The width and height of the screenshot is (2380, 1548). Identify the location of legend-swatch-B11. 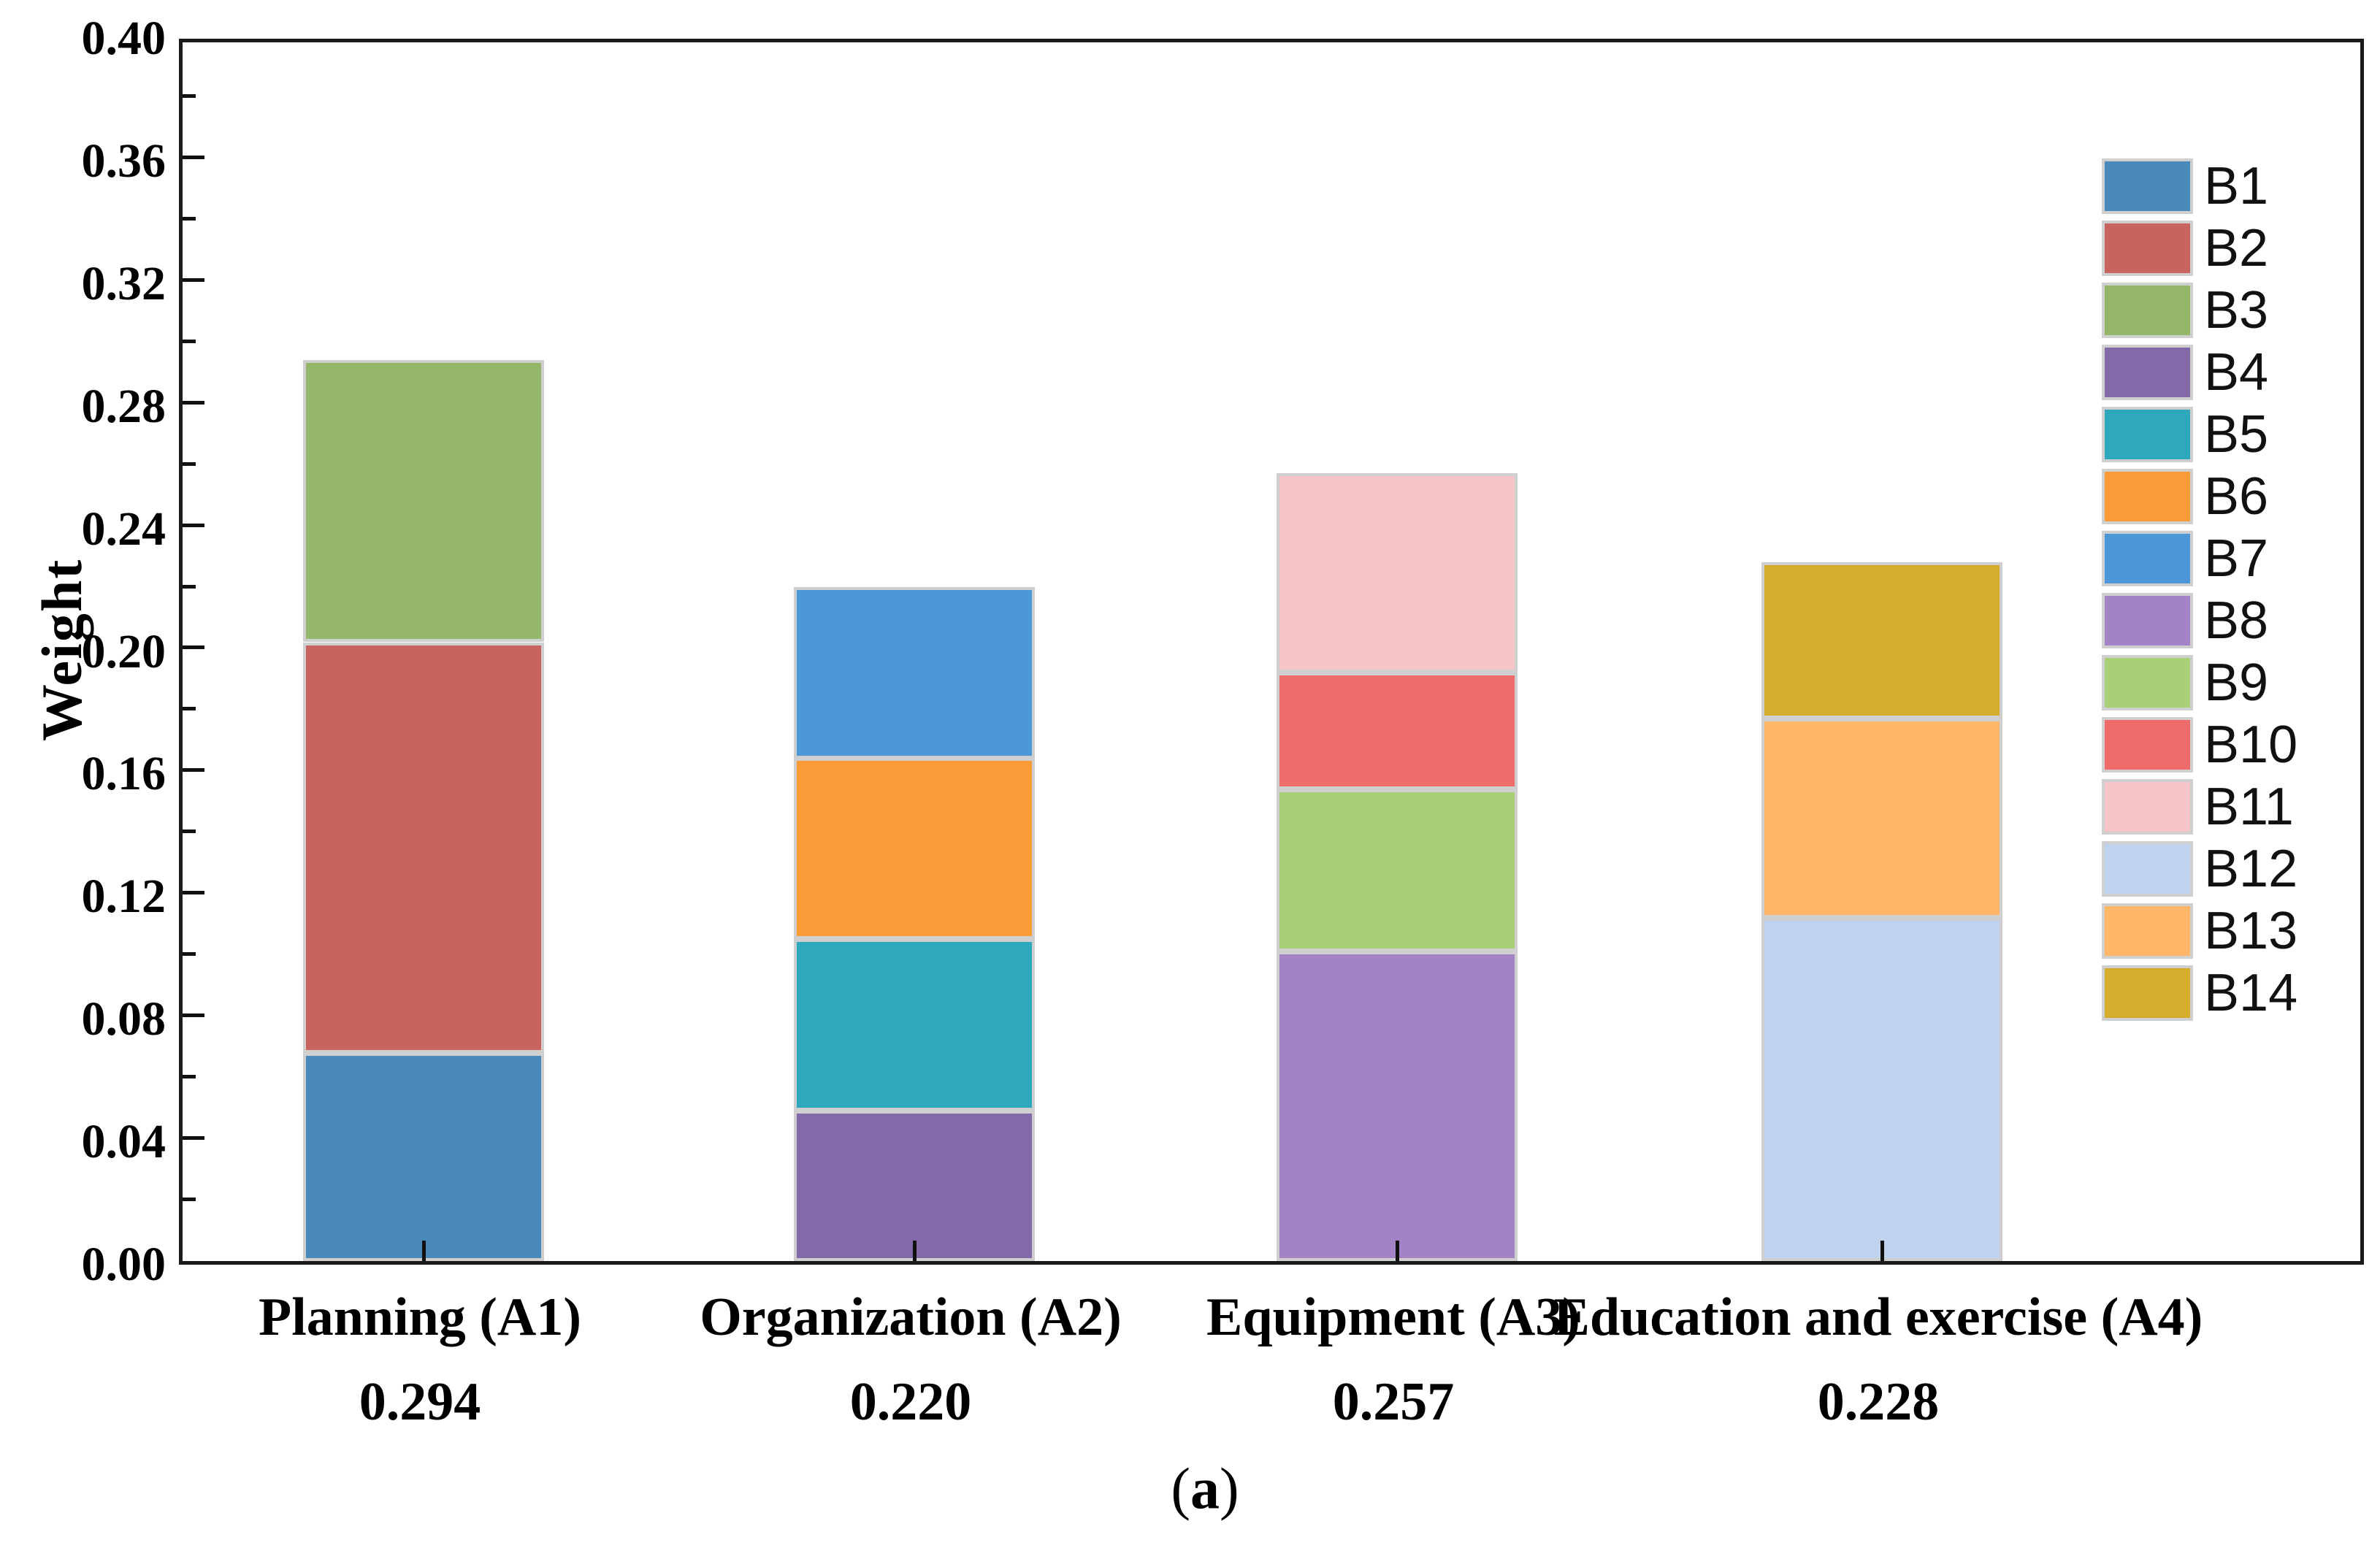
(2147, 807).